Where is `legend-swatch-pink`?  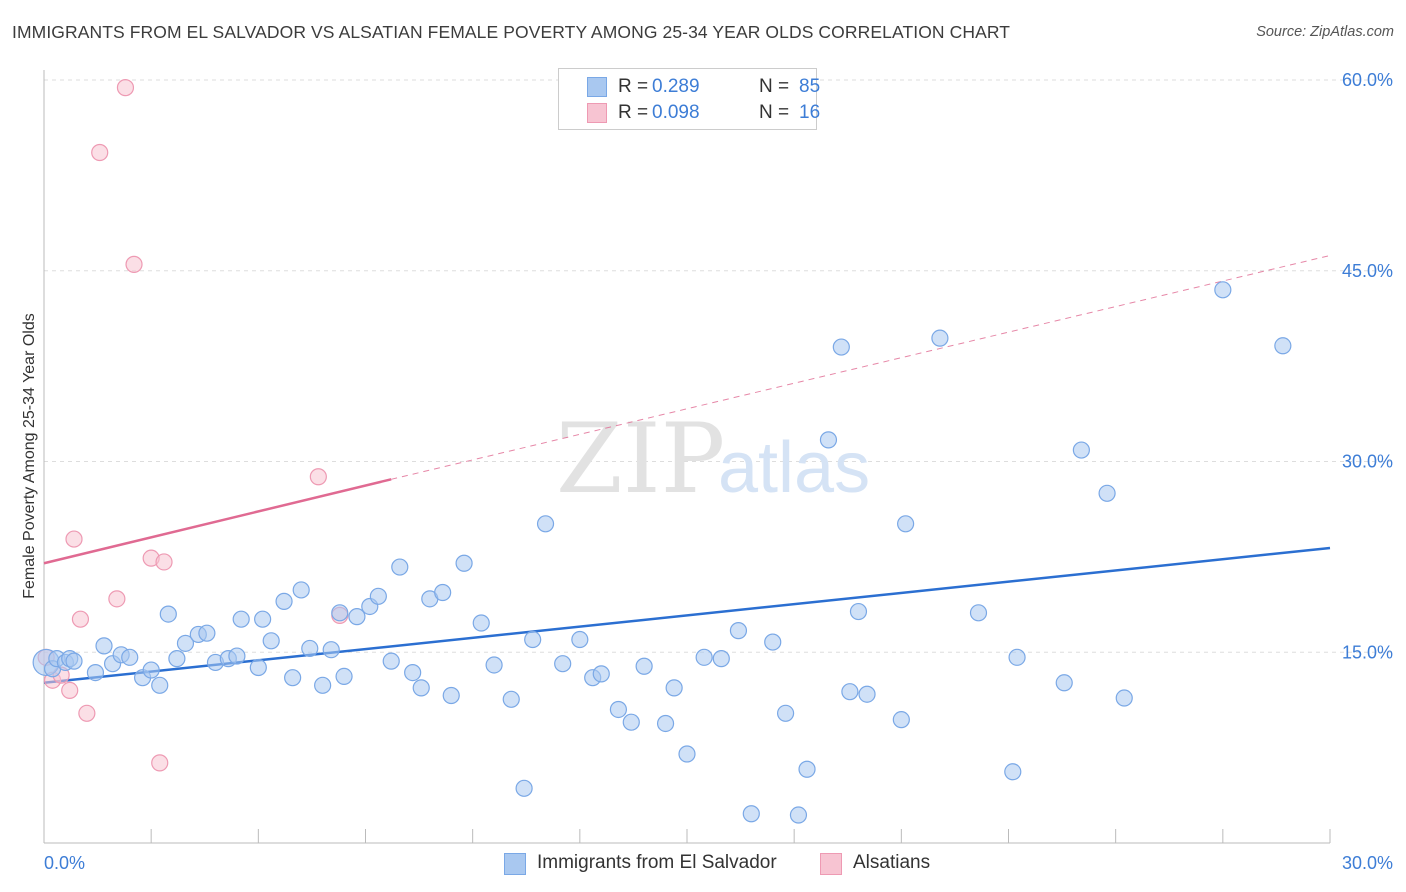 legend-swatch-pink is located at coordinates (597, 113).